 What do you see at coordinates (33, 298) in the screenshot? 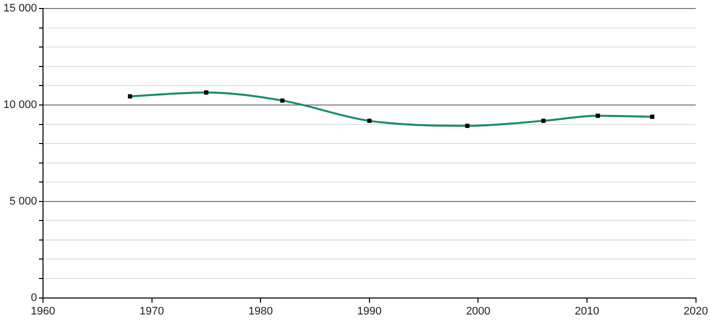
I see `y-tick-label: 0` at bounding box center [33, 298].